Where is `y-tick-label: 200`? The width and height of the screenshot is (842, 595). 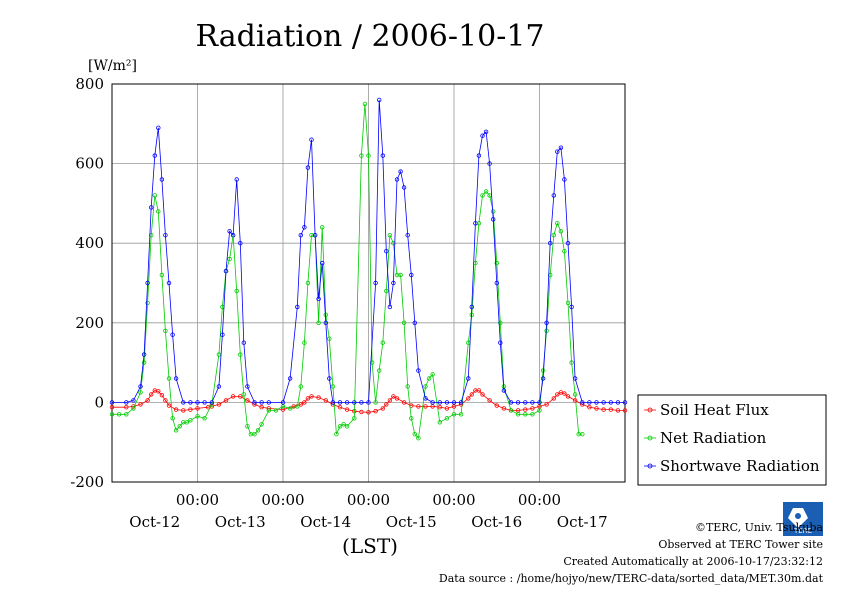
y-tick-label: 200 is located at coordinates (89, 323).